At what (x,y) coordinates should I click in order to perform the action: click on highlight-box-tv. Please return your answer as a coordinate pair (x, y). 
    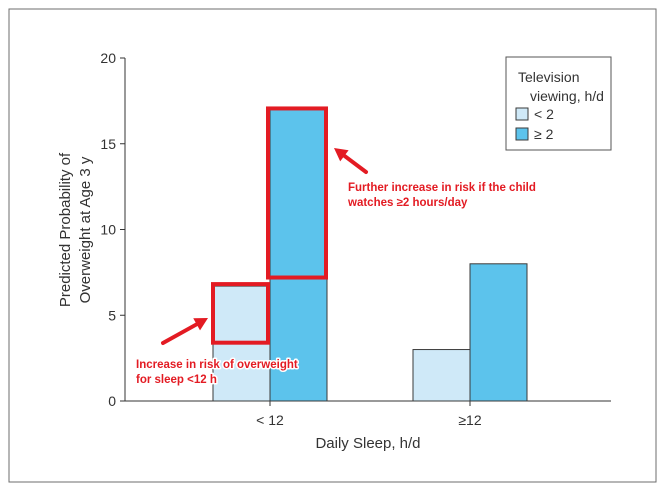
    Looking at the image, I should click on (297, 193).